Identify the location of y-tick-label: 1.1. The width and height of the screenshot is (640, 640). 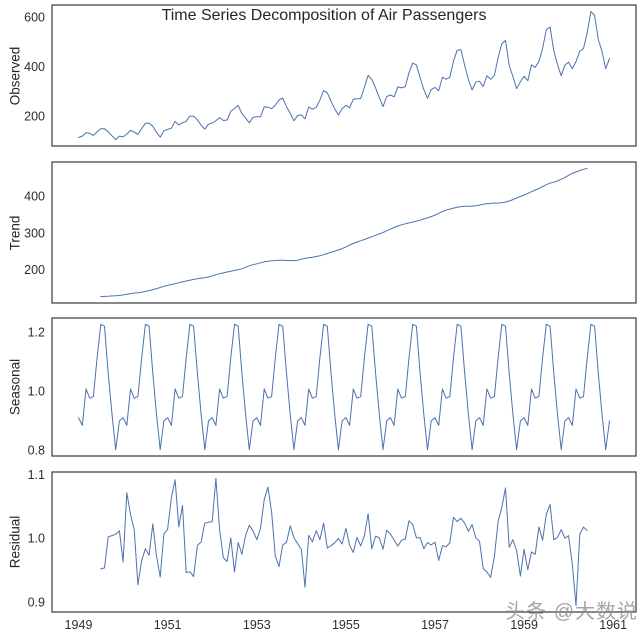
(36, 475).